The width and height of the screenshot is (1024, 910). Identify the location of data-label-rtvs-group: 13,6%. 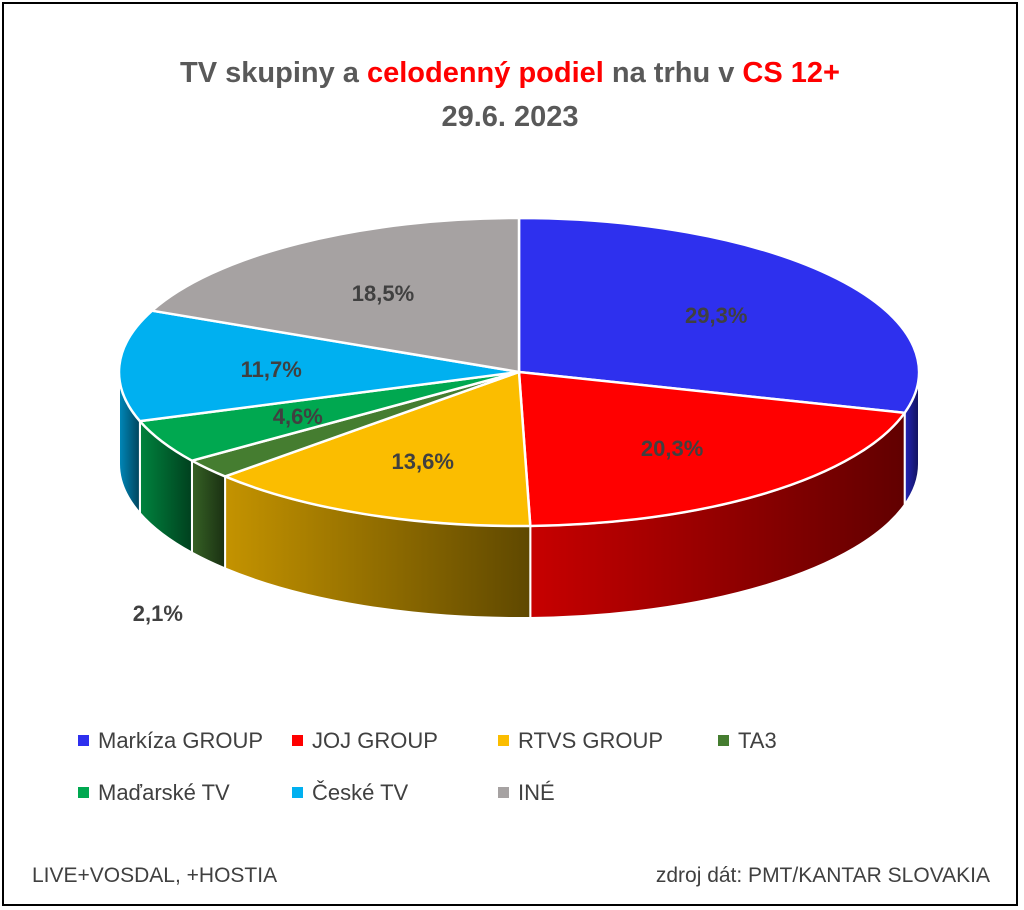
(423, 461).